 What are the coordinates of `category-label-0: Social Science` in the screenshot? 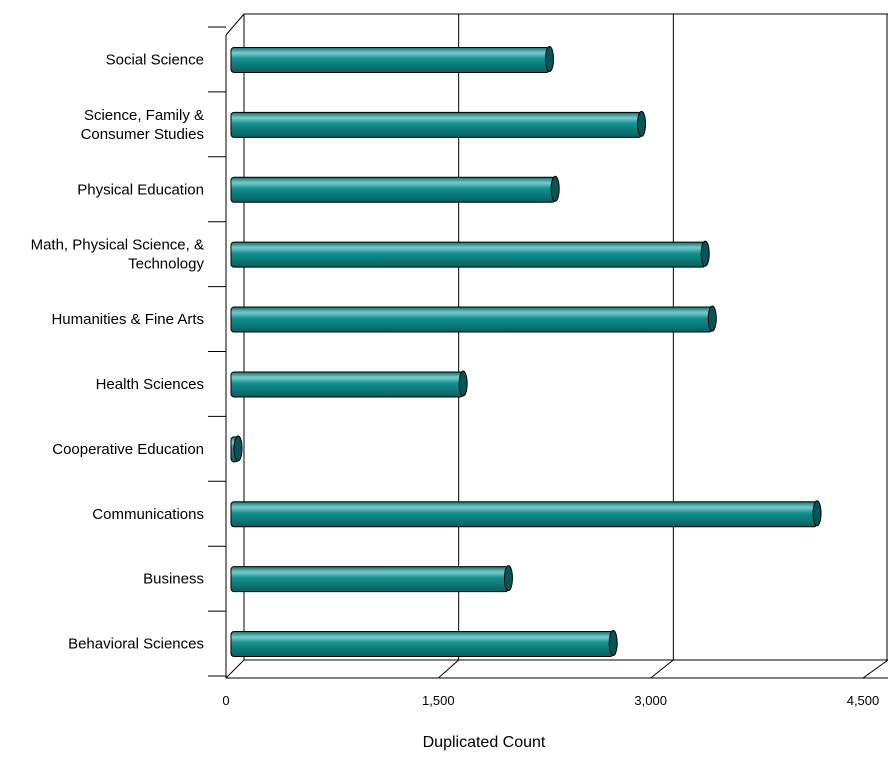 It's located at (155, 59).